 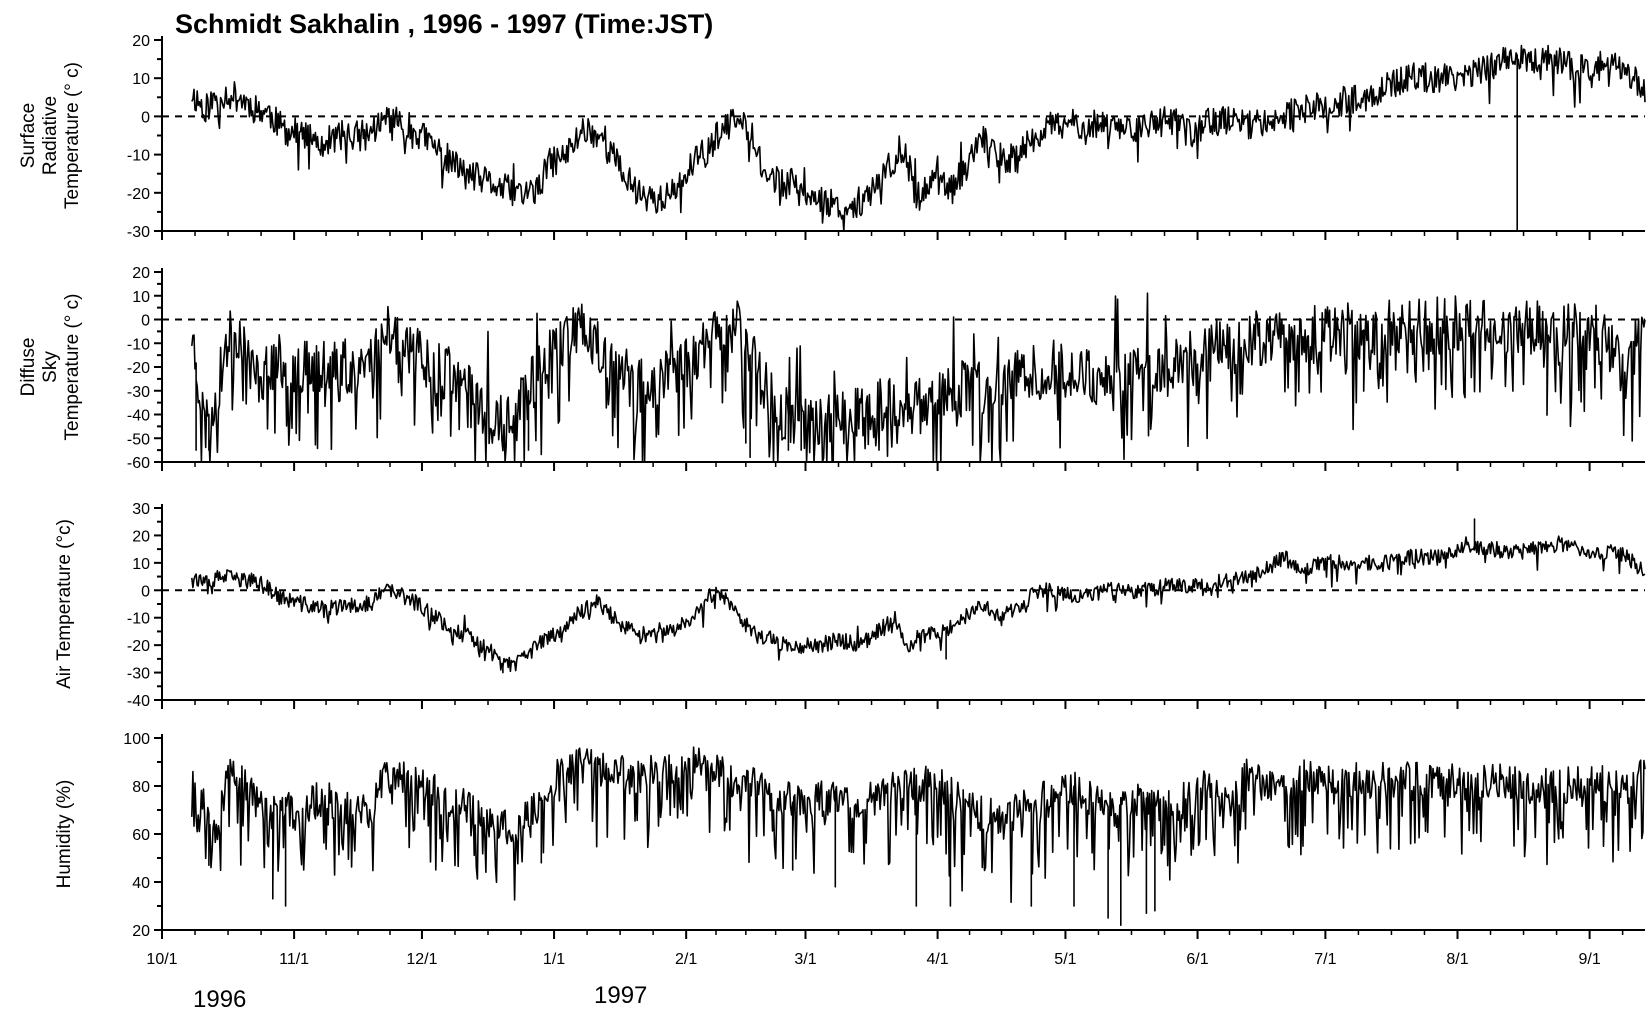 What do you see at coordinates (141, 787) in the screenshot?
I see `y-tick-label: 80` at bounding box center [141, 787].